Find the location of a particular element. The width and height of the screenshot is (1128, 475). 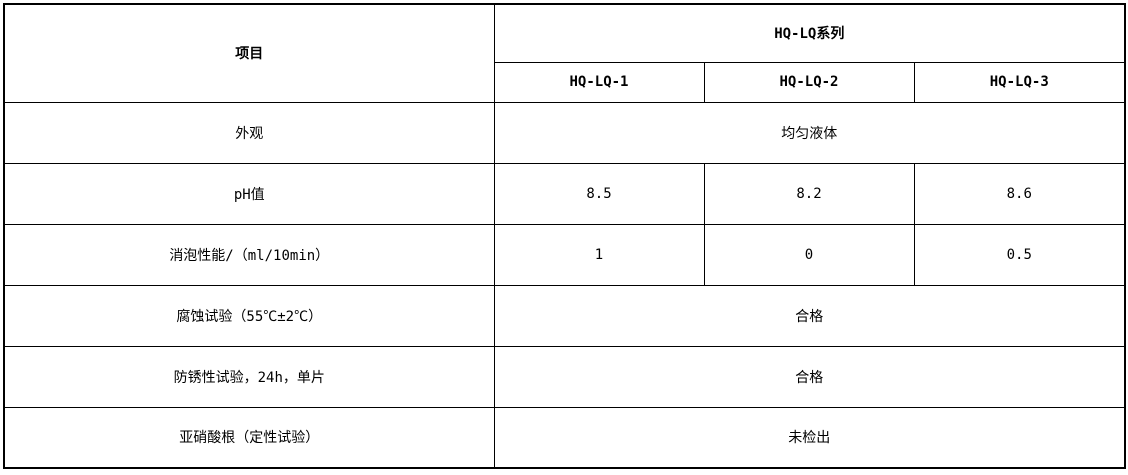

model-header: HQ-LQ-1 is located at coordinates (599, 82).